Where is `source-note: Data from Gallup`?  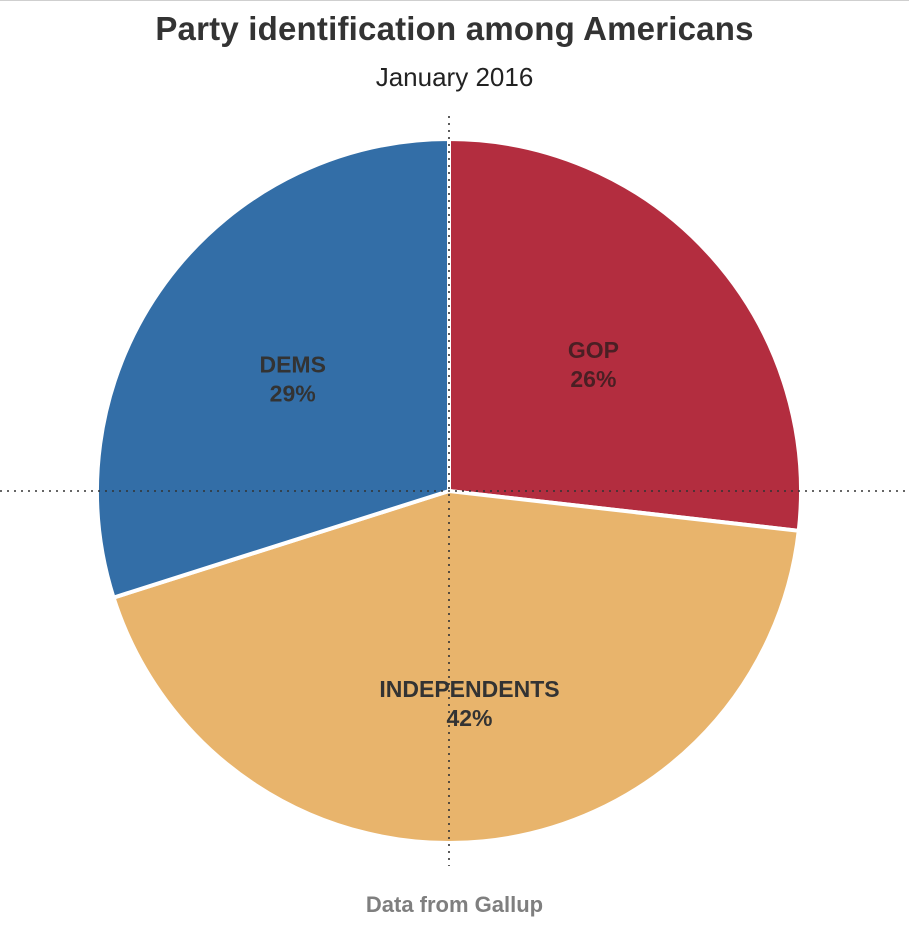
source-note: Data from Gallup is located at coordinates (454, 904).